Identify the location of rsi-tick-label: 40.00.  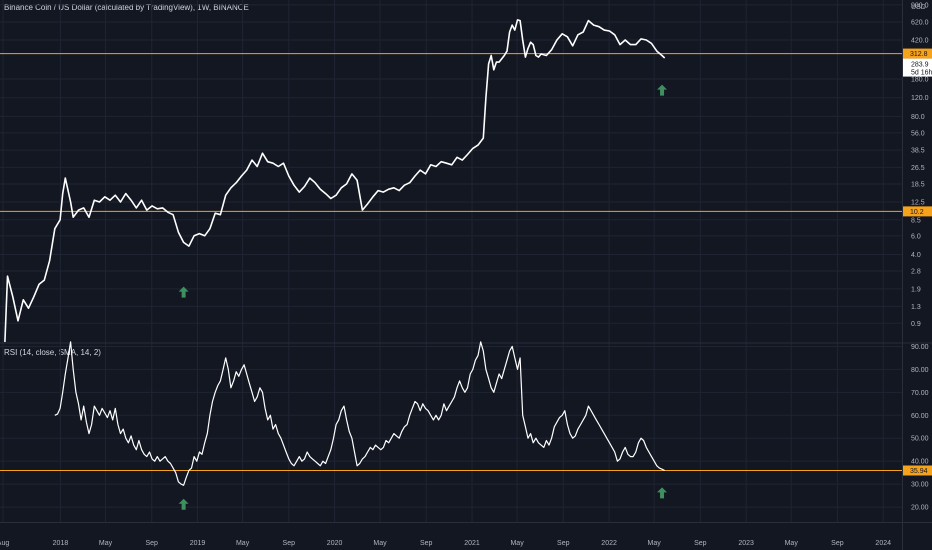
(920, 462).